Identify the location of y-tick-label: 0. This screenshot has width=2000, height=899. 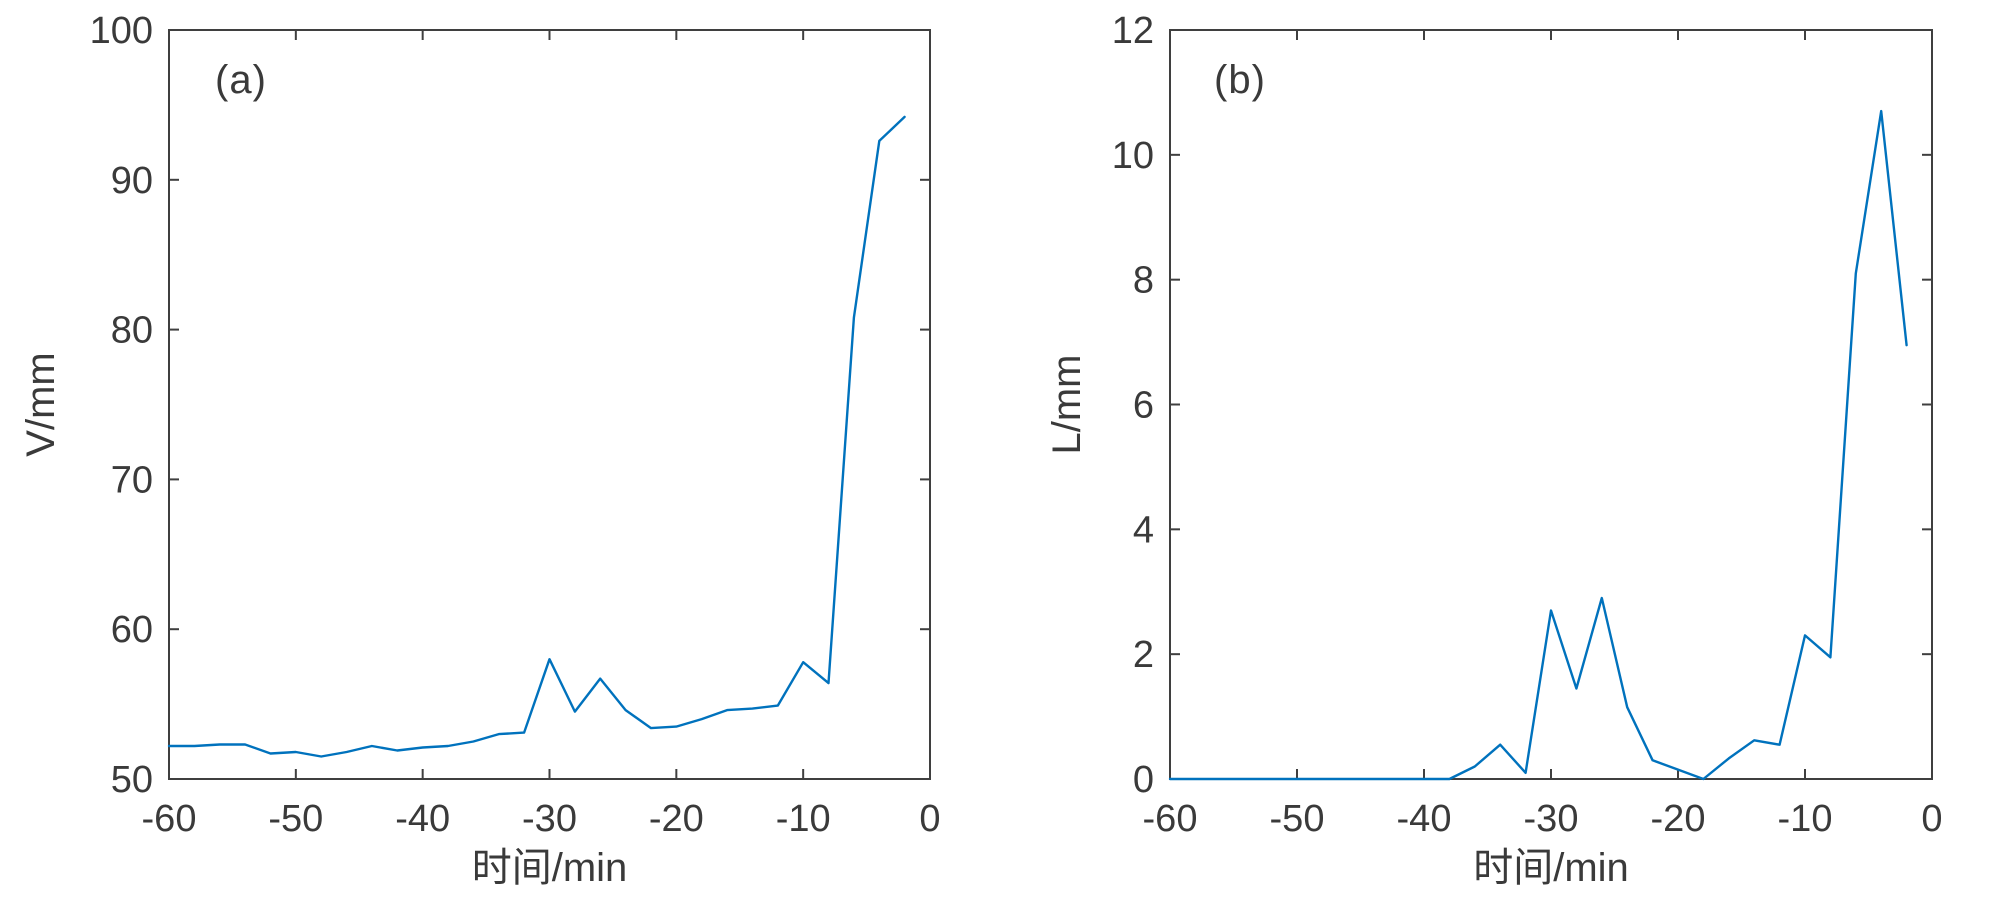
(1143, 780).